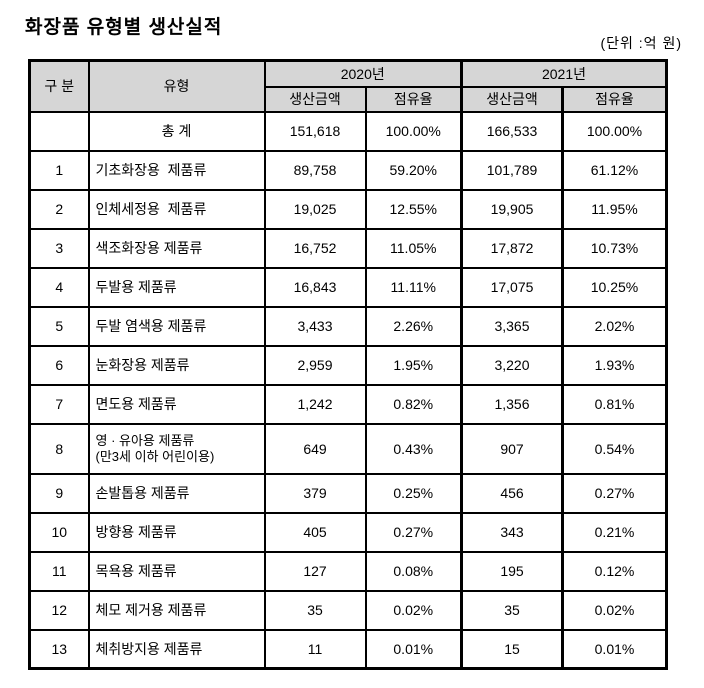  Describe the element at coordinates (155, 456) in the screenshot. I see `type-label-sub: (만3세 이하 어린이용)` at that location.